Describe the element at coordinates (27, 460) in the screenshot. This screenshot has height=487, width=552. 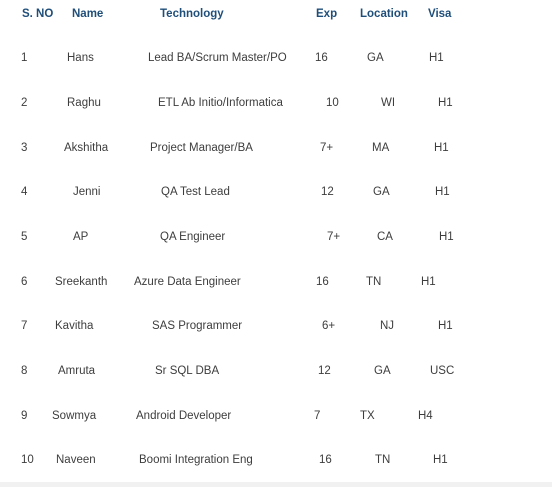
I see `cell-sno: 10` at that location.